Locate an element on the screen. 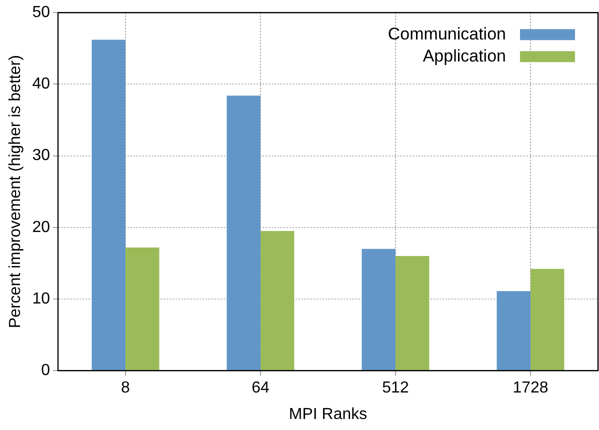  y-tick-label: 30 is located at coordinates (41, 155).